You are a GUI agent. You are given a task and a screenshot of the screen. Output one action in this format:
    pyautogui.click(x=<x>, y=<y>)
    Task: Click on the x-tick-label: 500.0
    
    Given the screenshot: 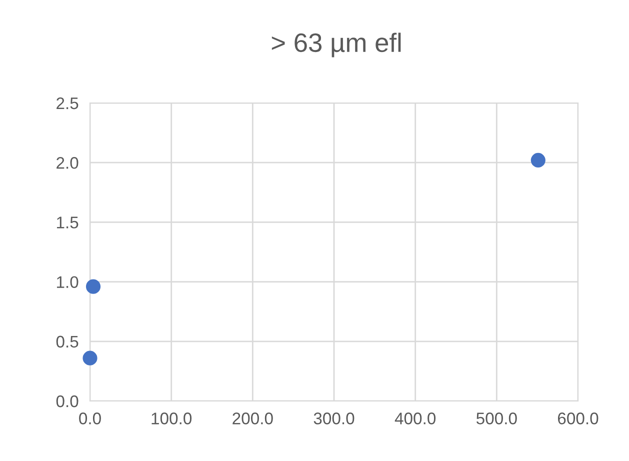 What is the action you would take?
    pyautogui.click(x=496, y=418)
    